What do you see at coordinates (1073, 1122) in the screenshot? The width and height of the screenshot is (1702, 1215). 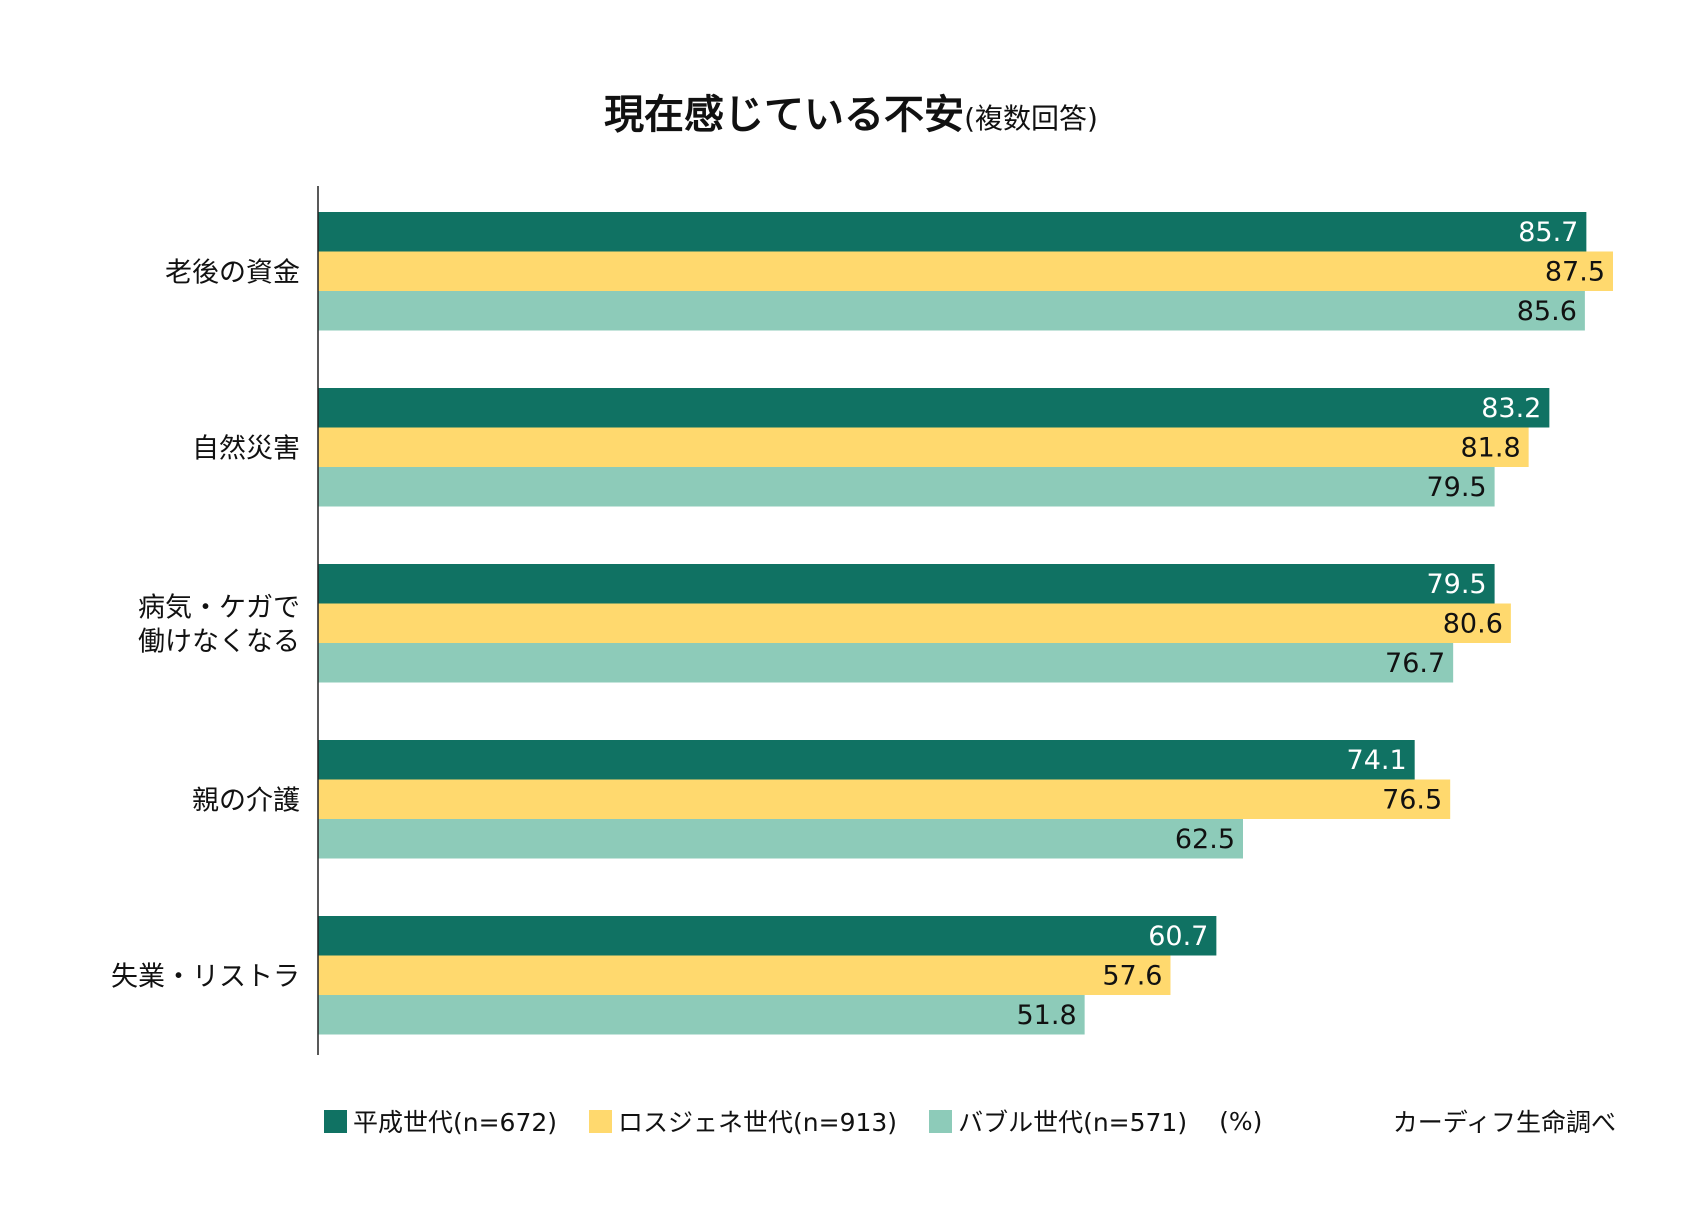 I see `legend-label: バブル世代(n=571)` at bounding box center [1073, 1122].